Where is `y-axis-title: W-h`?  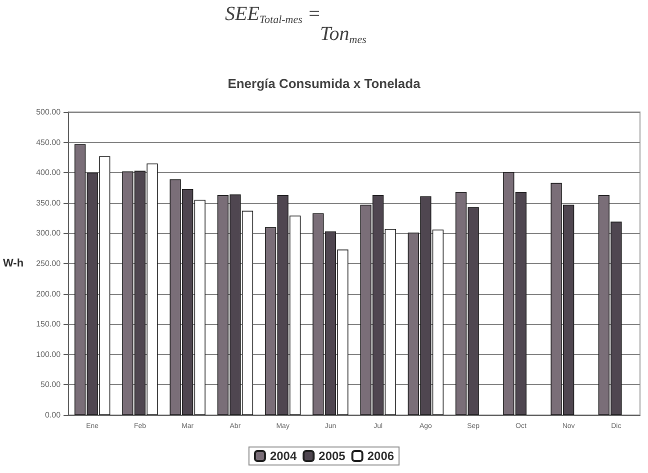
y-axis-title: W-h is located at coordinates (13, 264).